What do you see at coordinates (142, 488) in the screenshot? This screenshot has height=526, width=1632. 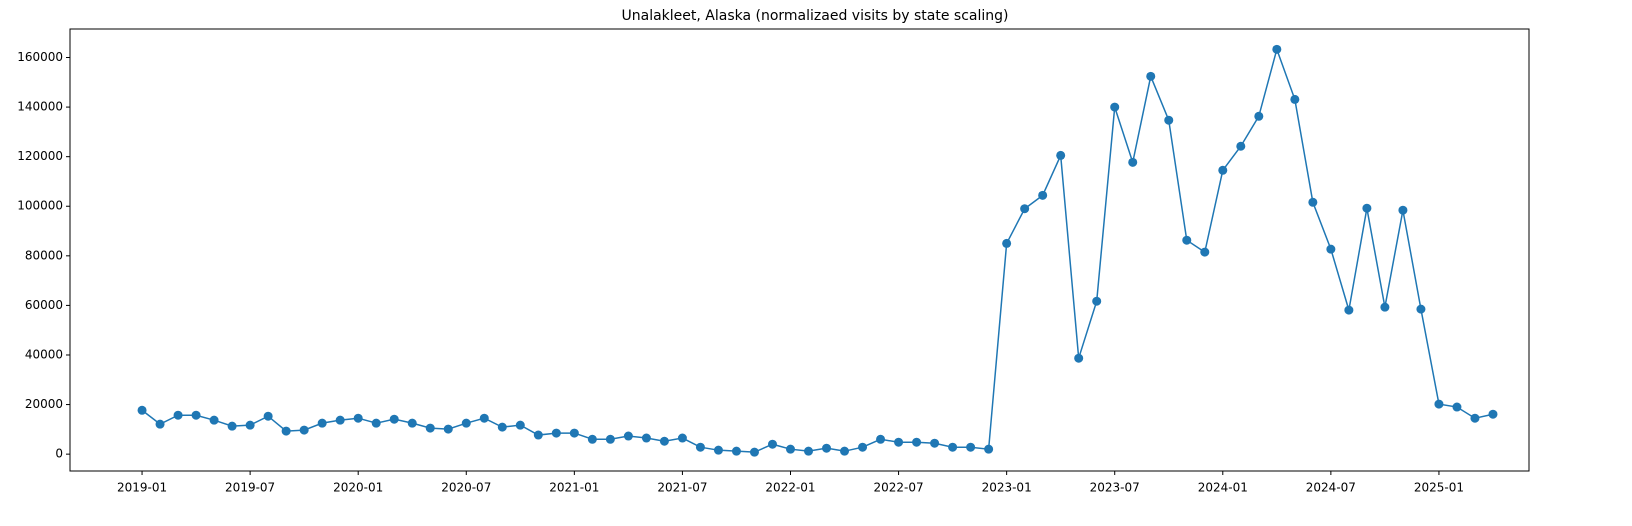 I see `x-tick-label: 2019-01` at bounding box center [142, 488].